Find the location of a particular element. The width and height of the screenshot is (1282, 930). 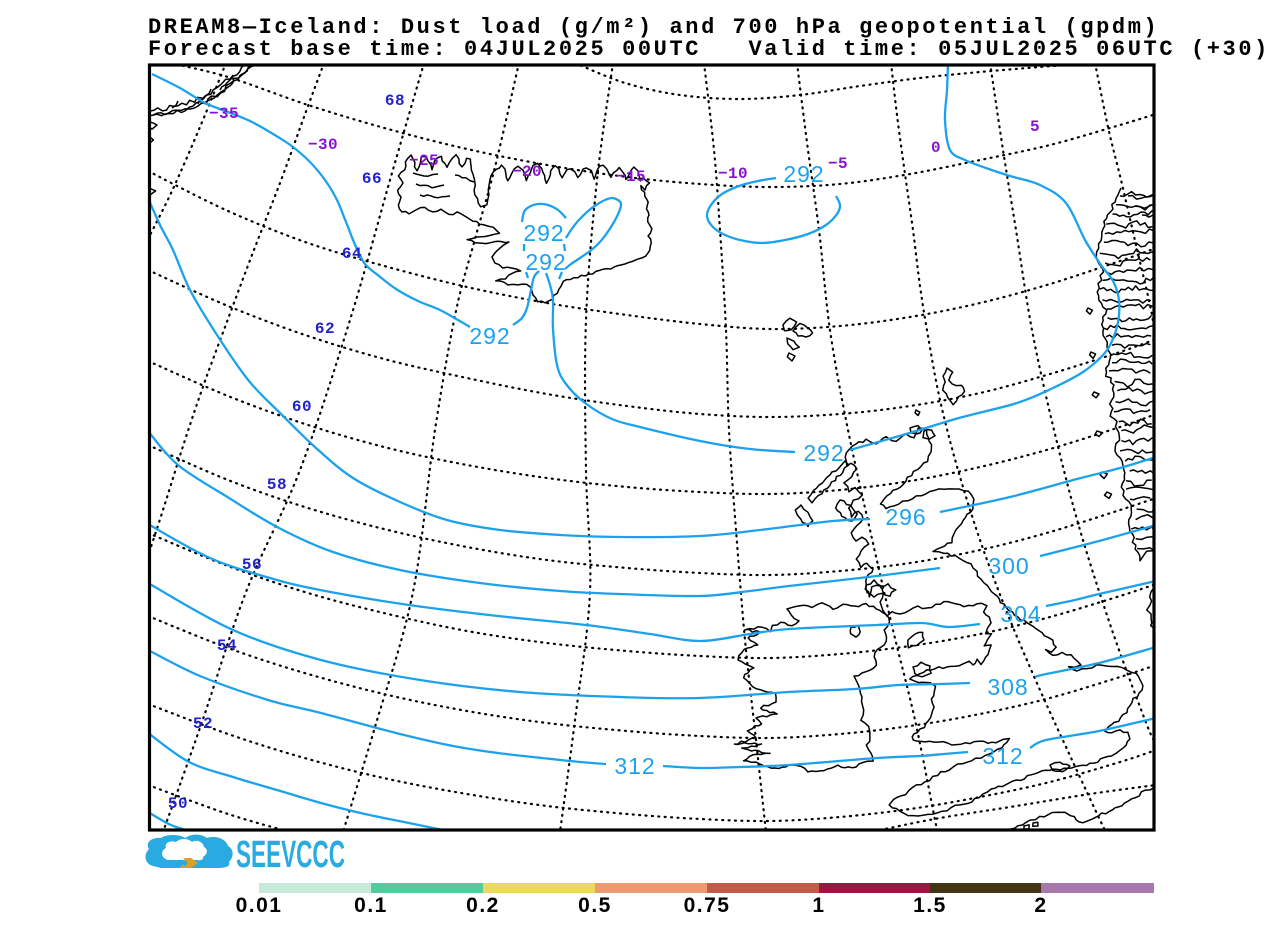

svg-text: 66 is located at coordinates (372, 179).